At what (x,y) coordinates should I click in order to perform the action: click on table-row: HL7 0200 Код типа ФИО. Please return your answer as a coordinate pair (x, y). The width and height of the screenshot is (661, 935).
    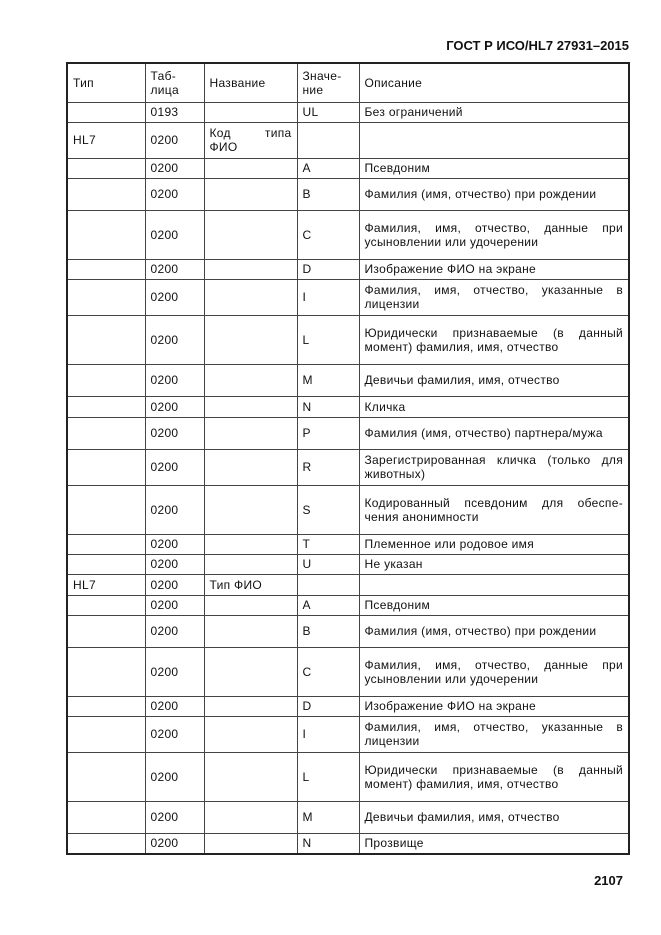
    Looking at the image, I should click on (348, 140).